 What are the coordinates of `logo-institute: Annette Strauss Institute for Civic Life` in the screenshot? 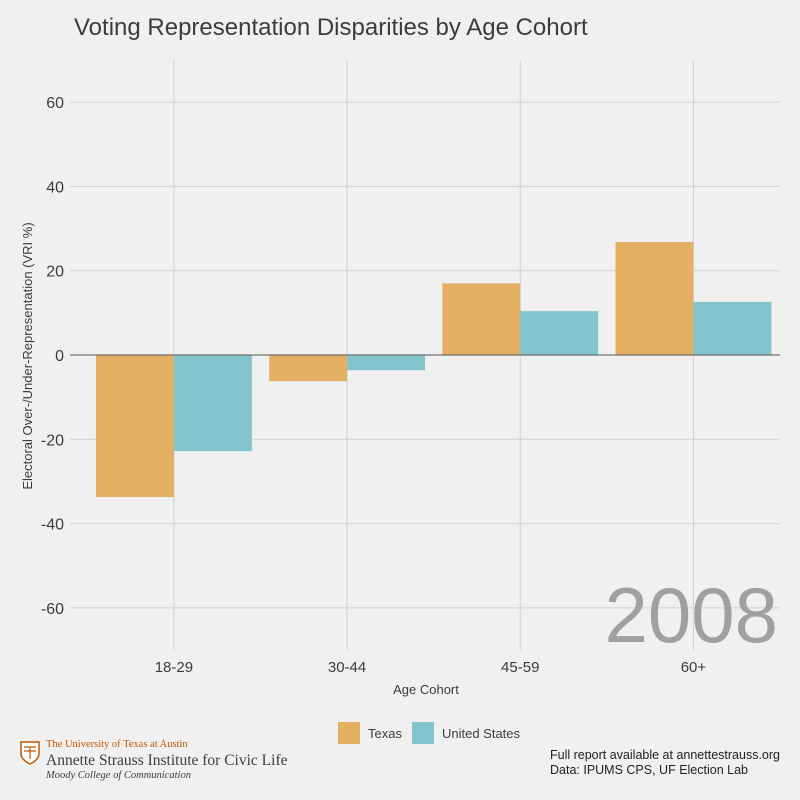 It's located at (167, 760).